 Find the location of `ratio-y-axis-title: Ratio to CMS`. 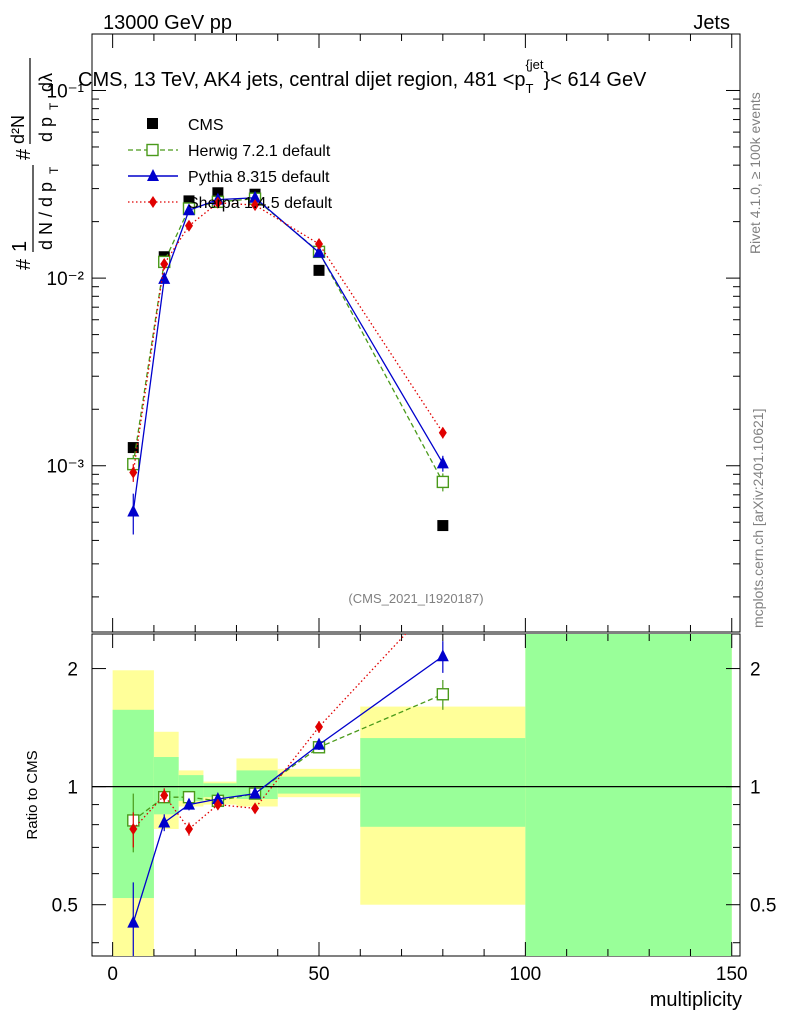

ratio-y-axis-title: Ratio to CMS is located at coordinates (32, 794).